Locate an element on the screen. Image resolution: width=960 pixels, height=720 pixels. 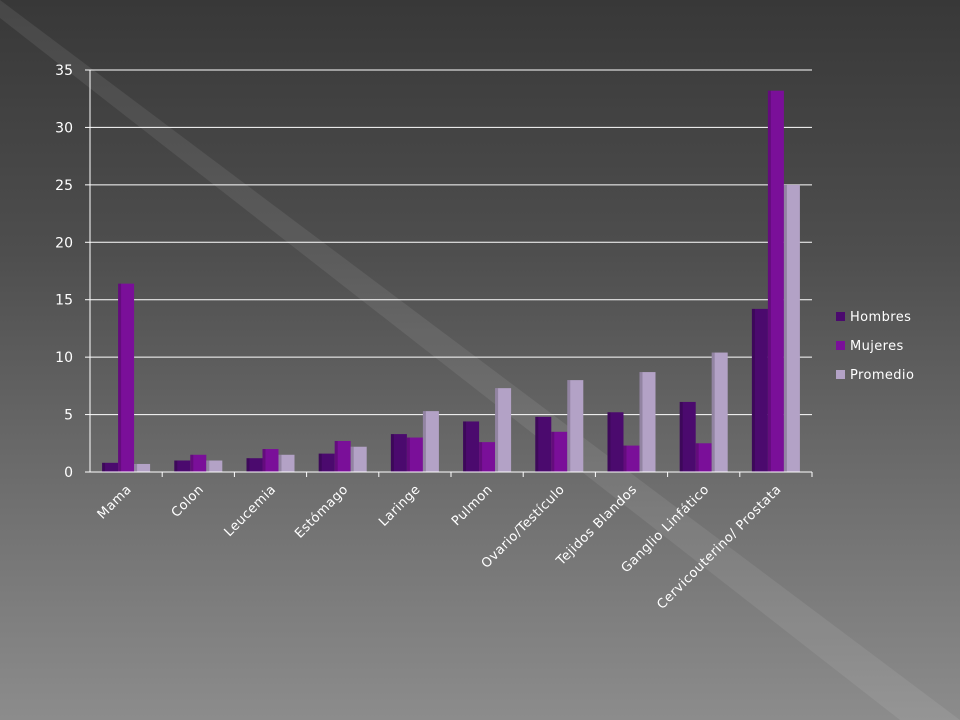
y-axis-ticks: 0 5 10 15 20 25 30 35 is located at coordinates (64, 272).